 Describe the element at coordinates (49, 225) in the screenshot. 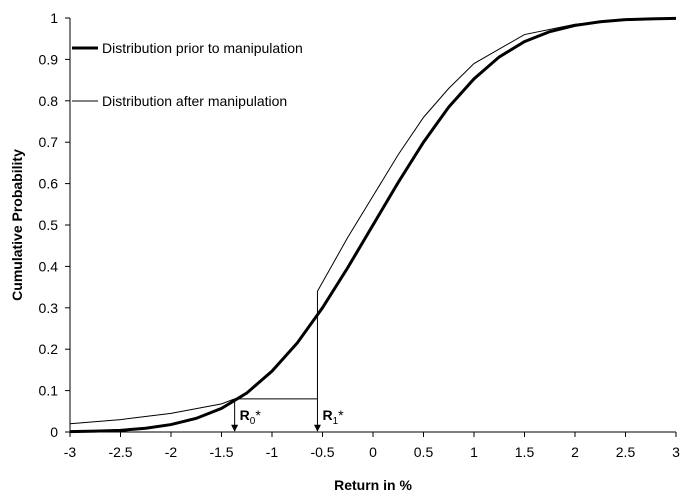

I see `y-tick-label: 0.5` at that location.